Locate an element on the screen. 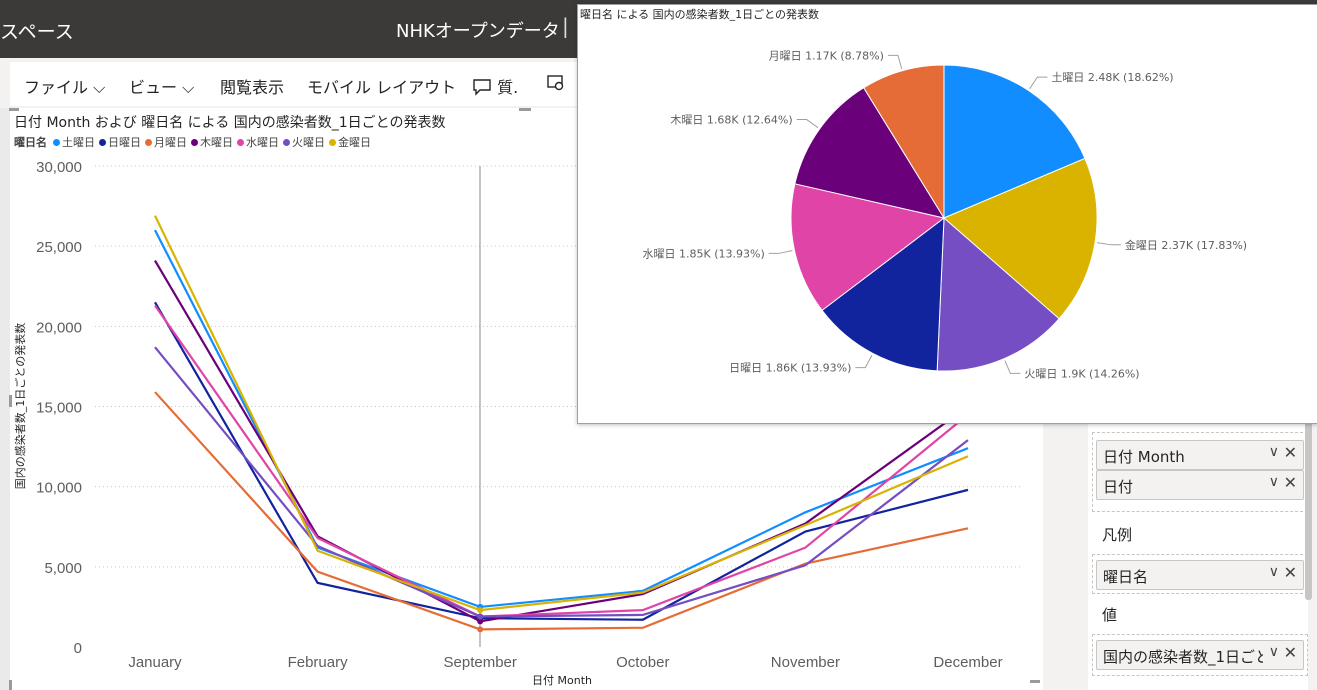 Image resolution: width=1317 pixels, height=690 pixels. x-tick-label: January is located at coordinates (155, 662).